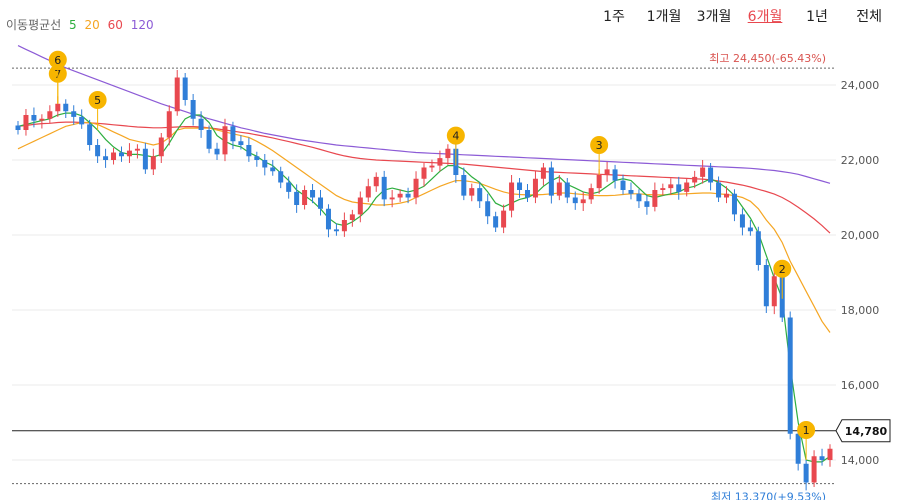 Image resolution: width=902 pixels, height=500 pixels. I want to click on tab-1m: 1개월, so click(664, 17).